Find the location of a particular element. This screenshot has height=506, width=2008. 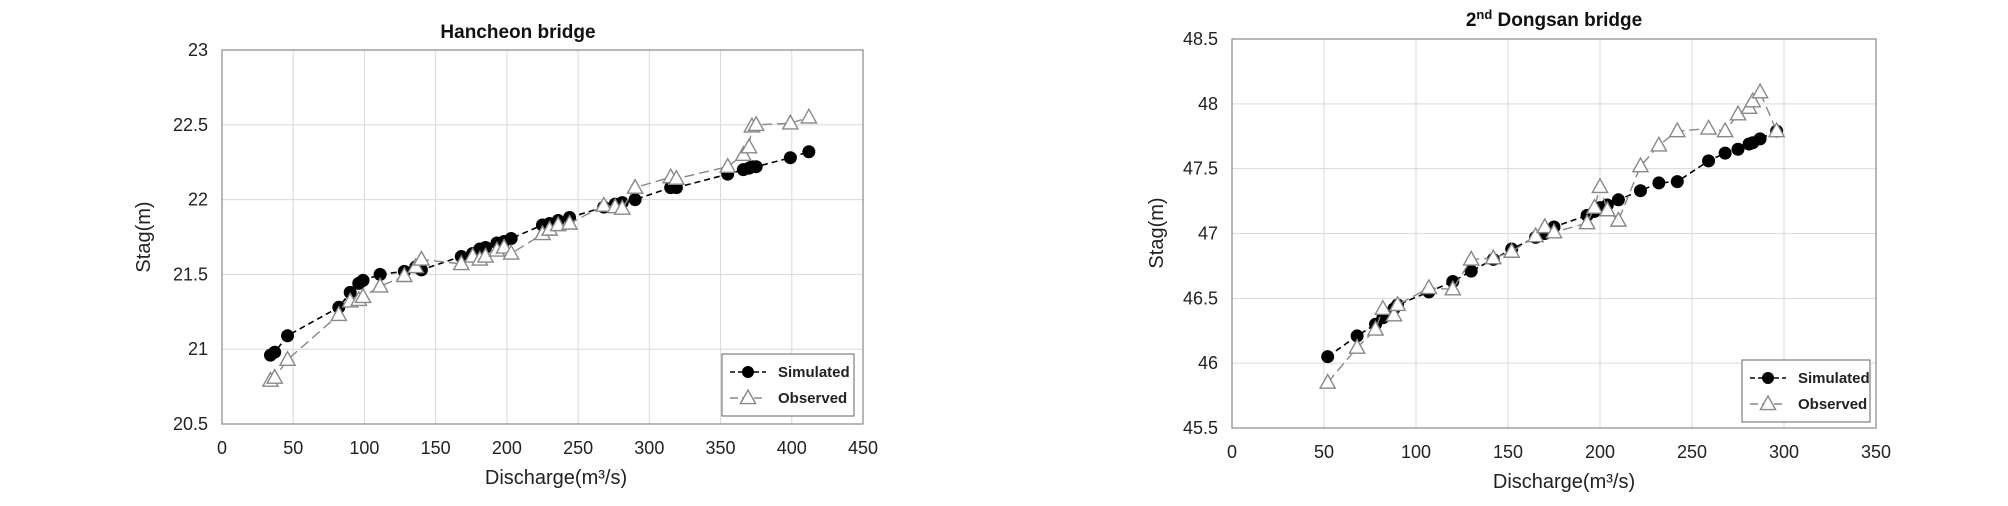

y-tick-label: 20.5 is located at coordinates (190, 424).